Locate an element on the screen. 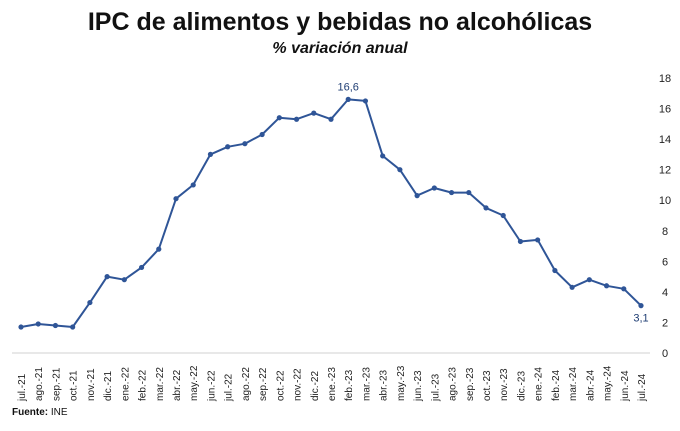  x-tick-label: ene.-22 is located at coordinates (125, 384).